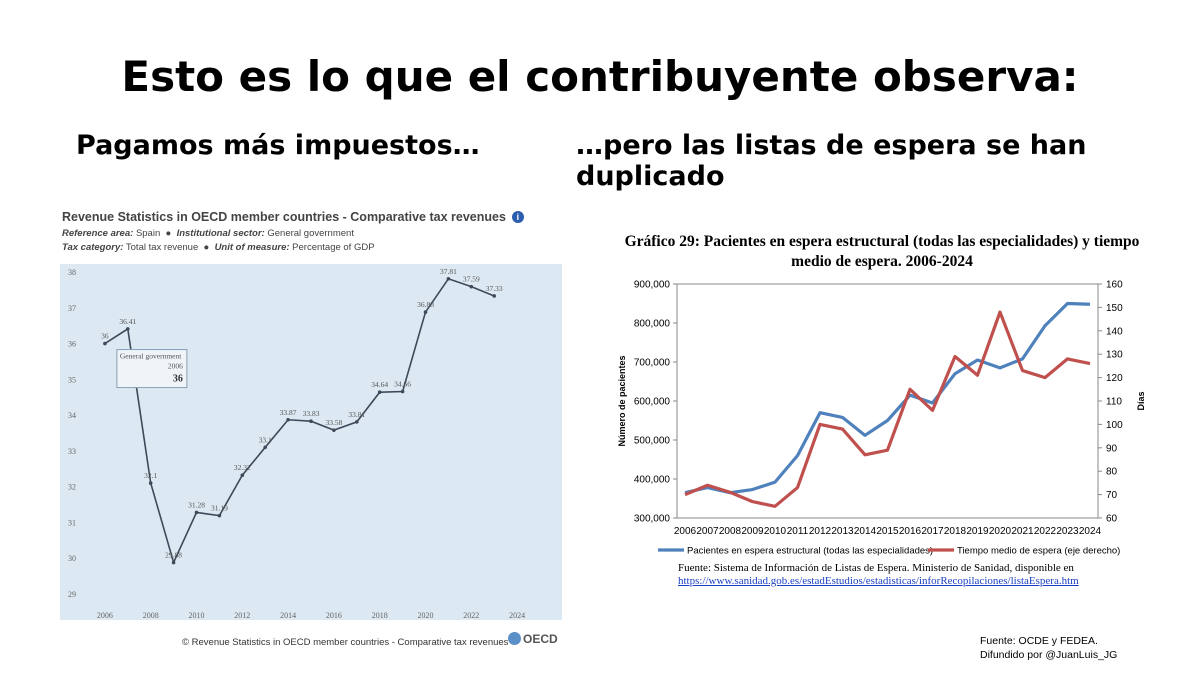 The width and height of the screenshot is (1200, 674). Describe the element at coordinates (72, 594) in the screenshot. I see `y-tick-label: 29` at that location.